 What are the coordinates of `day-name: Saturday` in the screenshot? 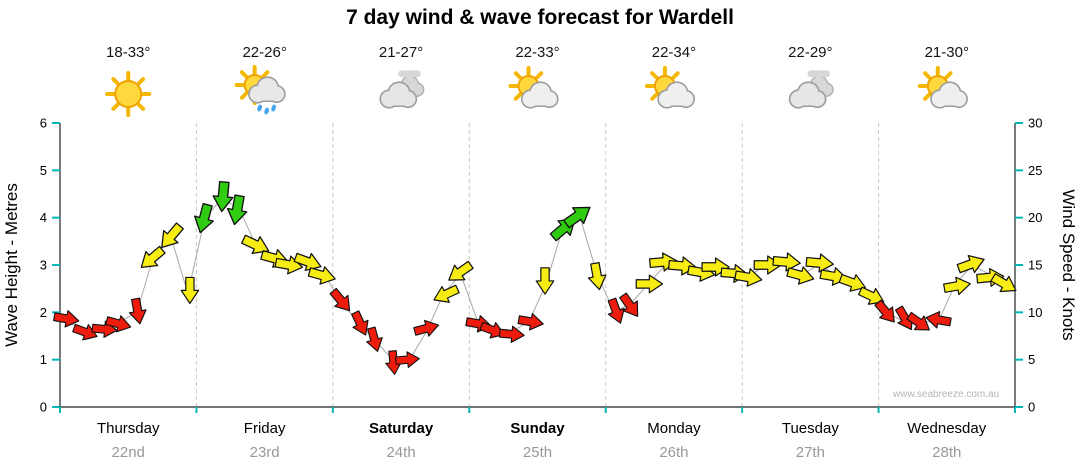 It's located at (401, 428).